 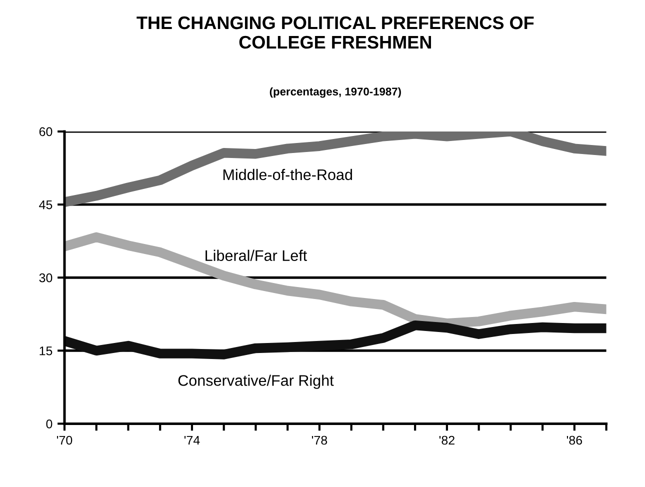 What do you see at coordinates (574, 440) in the screenshot?
I see `x-tick-label: '86` at bounding box center [574, 440].